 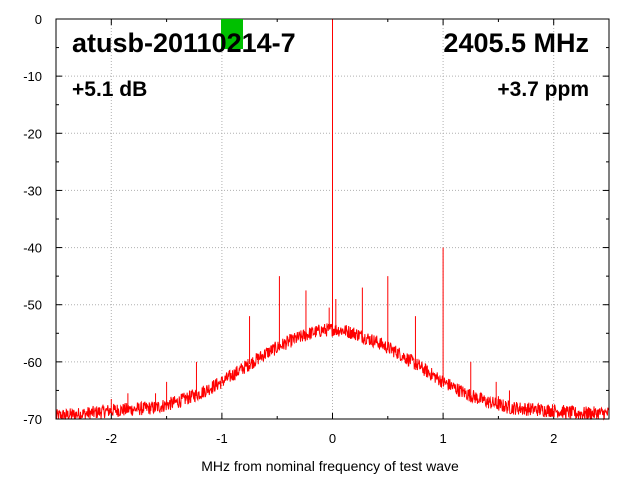 What do you see at coordinates (222, 438) in the screenshot?
I see `x-tick-label: -1` at bounding box center [222, 438].